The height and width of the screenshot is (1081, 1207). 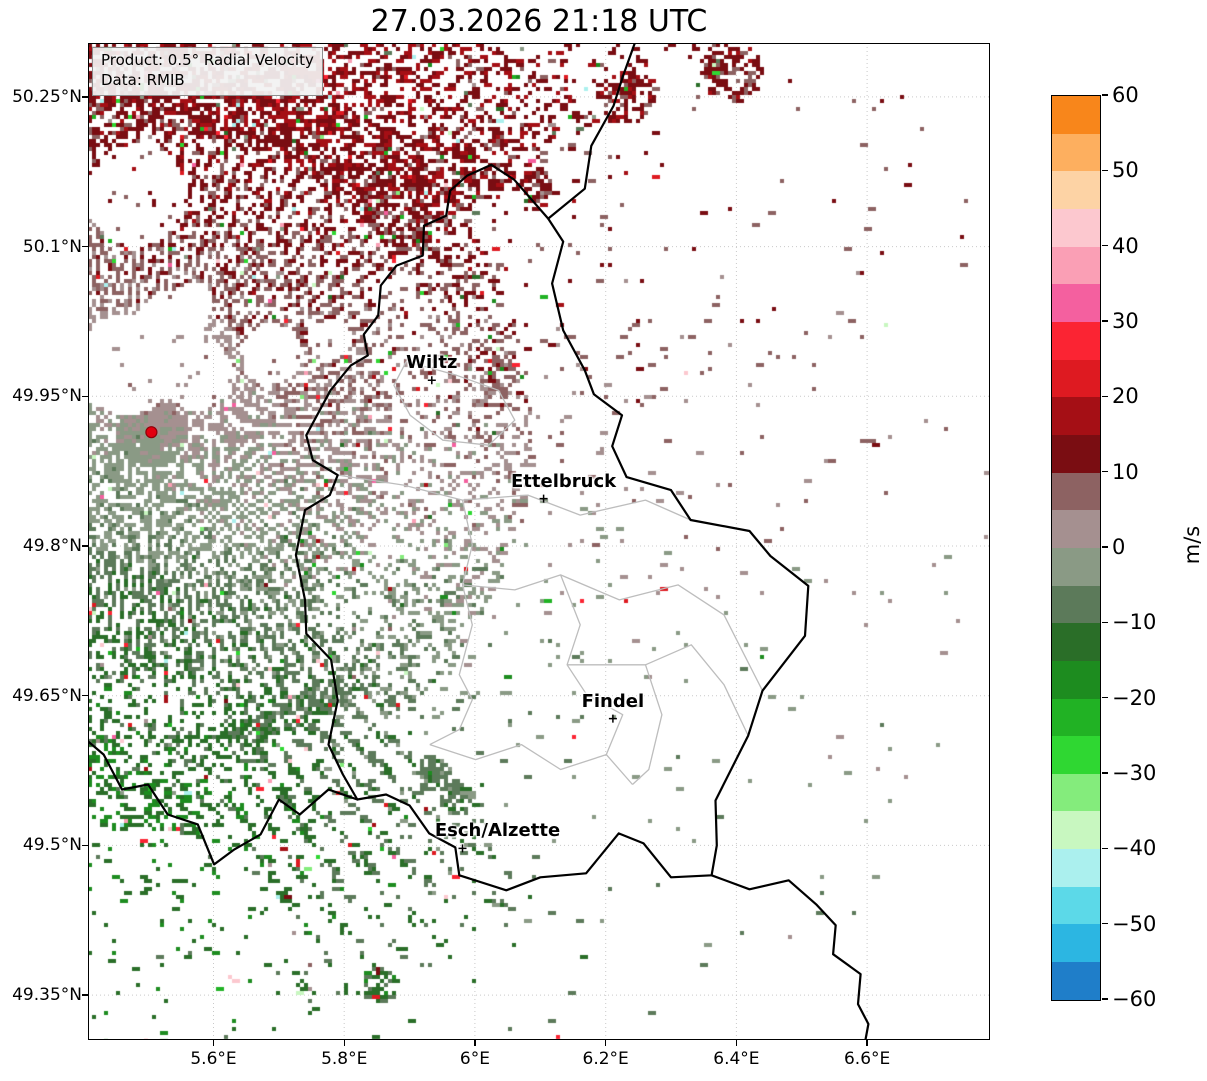 What do you see at coordinates (1134, 697) in the screenshot?
I see `colorbar-tick-label: −20` at bounding box center [1134, 697].